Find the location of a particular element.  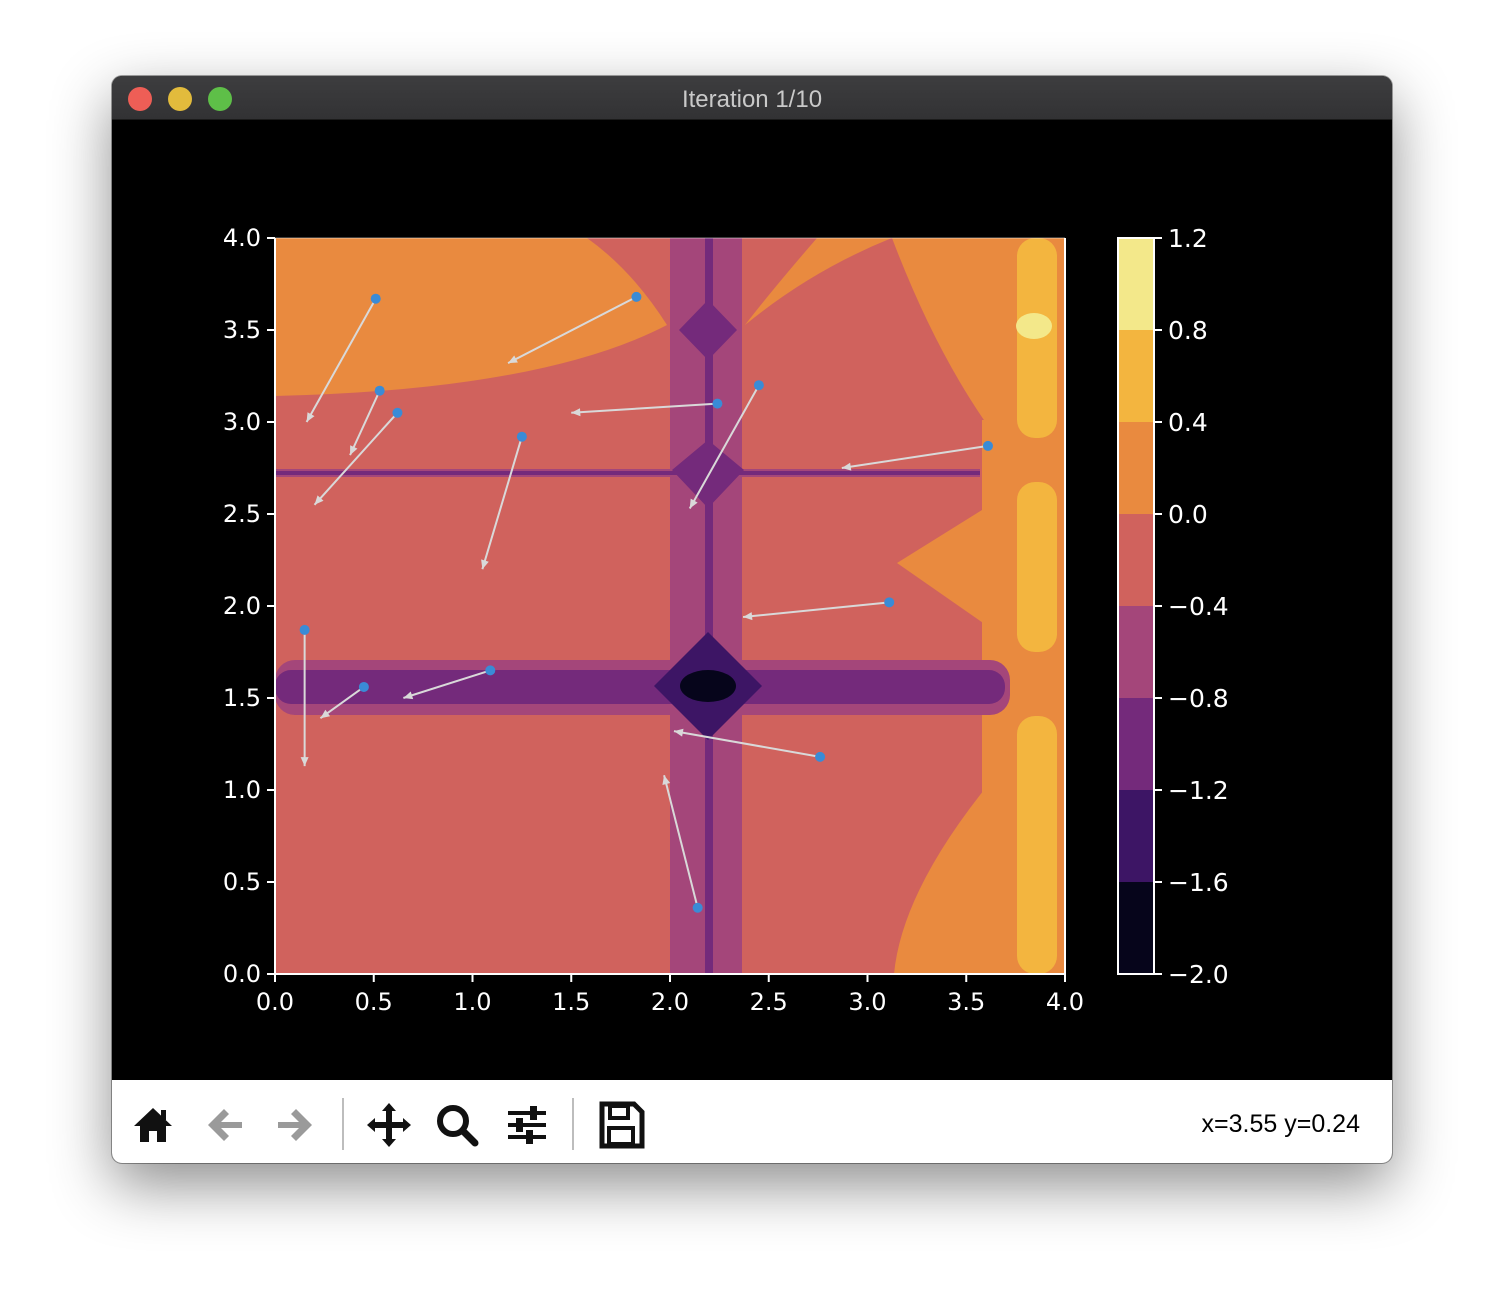

colorbar: −2.0 −1.6 −1.2 −0.8 −0.4 0.0 0.4 0.8 1.2 is located at coordinates (1173, 606).